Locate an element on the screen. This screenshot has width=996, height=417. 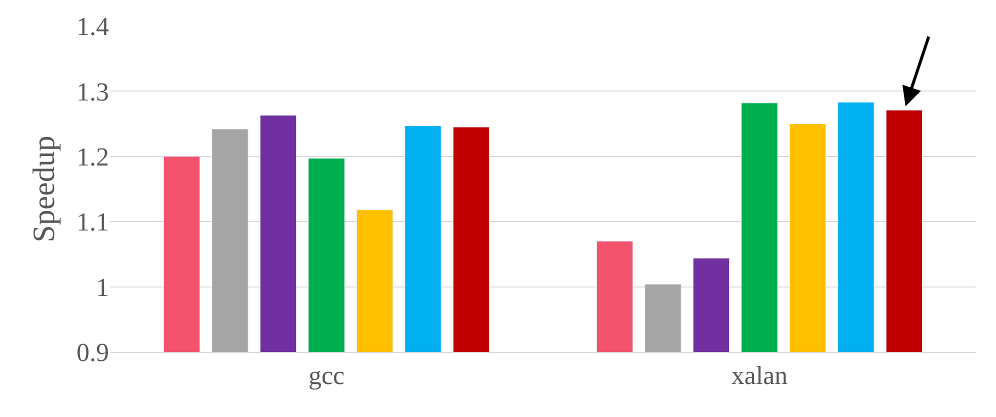
y-tick-label: 0.9 is located at coordinates (92, 353).